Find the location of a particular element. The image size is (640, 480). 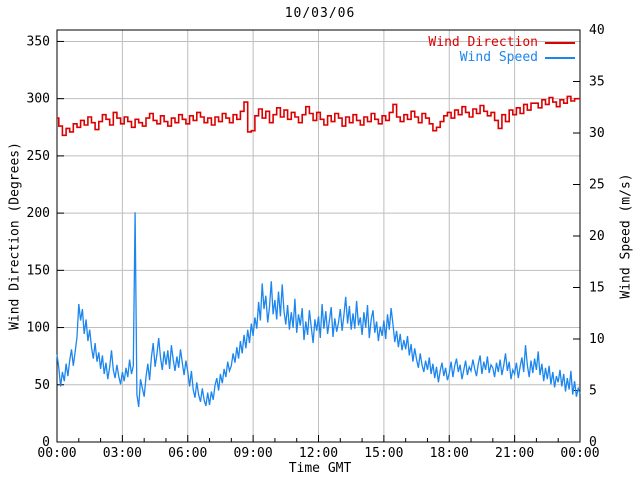

legend-label-wind-direction: Wind Direction is located at coordinates (483, 42).